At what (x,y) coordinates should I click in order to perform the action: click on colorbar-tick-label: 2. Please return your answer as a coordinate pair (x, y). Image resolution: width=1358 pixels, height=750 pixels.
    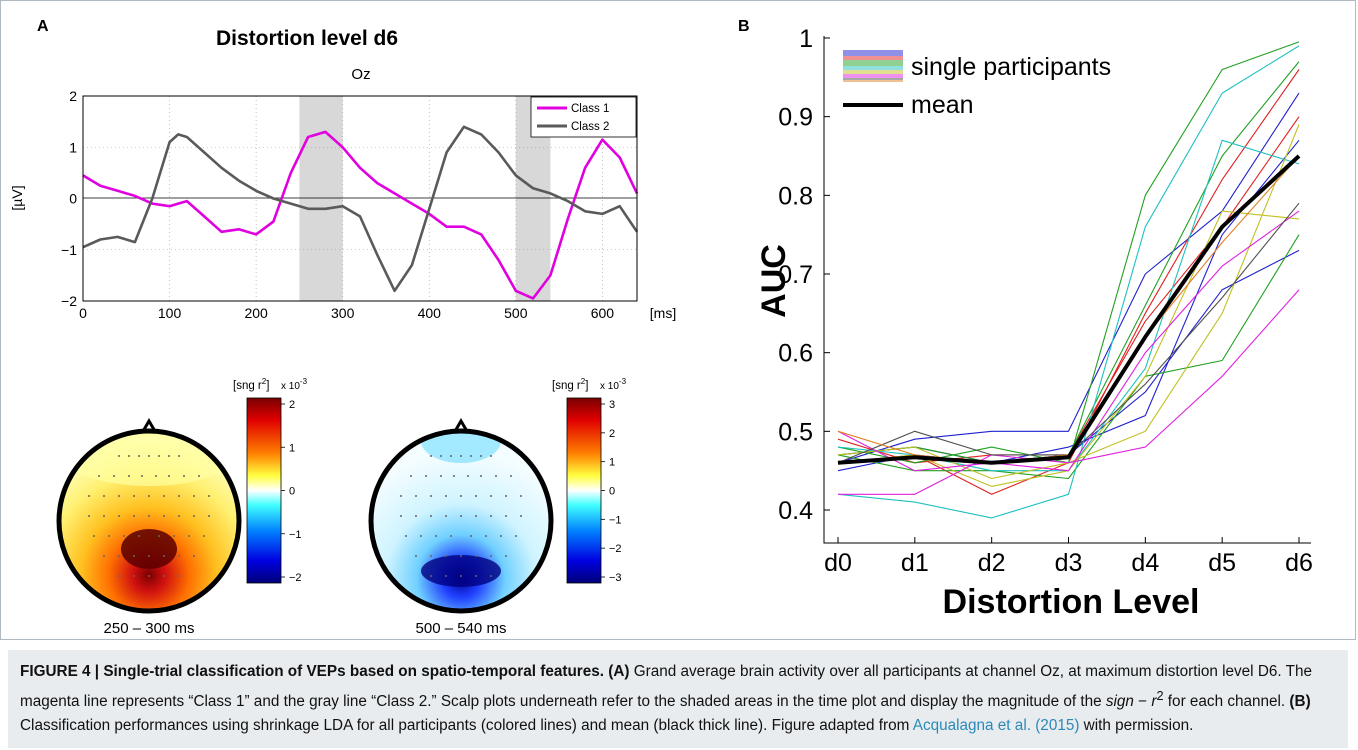
    Looking at the image, I should click on (612, 434).